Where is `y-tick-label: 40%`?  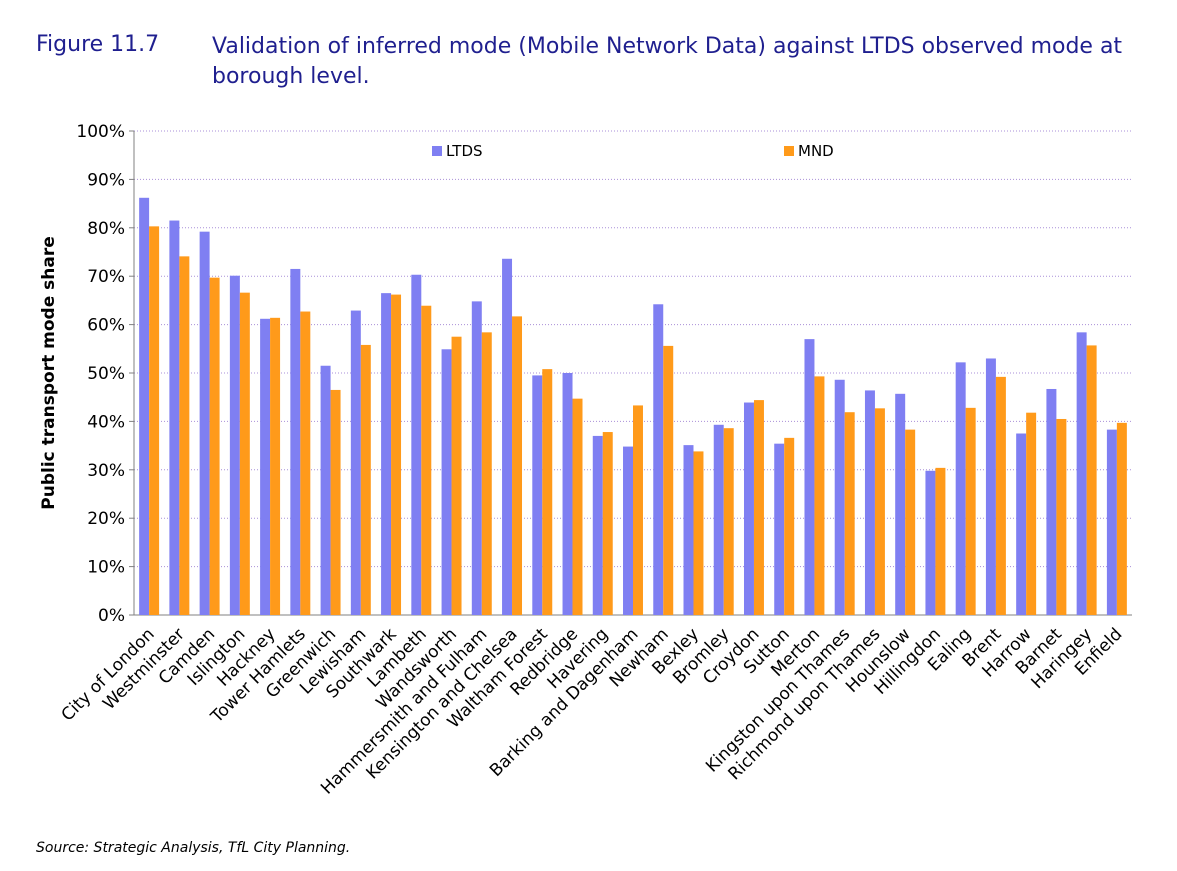
y-tick-label: 40% is located at coordinates (106, 422).